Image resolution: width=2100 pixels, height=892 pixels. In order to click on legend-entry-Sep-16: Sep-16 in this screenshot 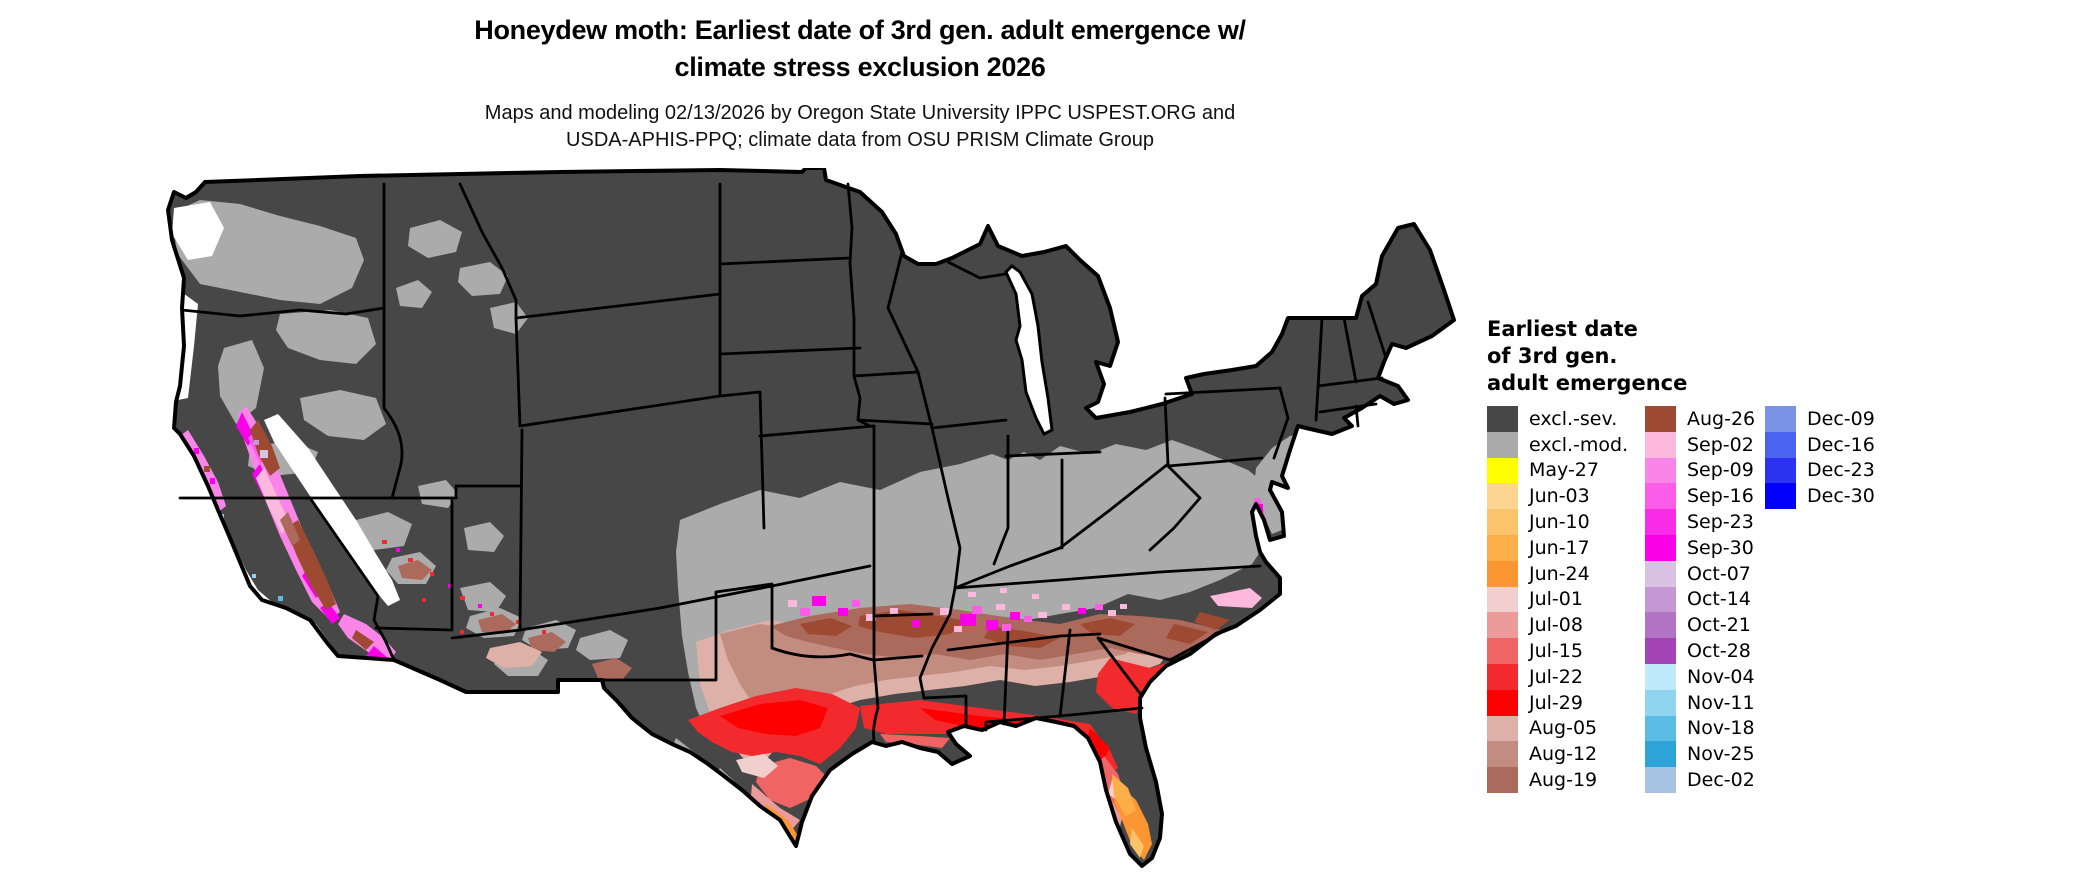, I will do `click(1700, 496)`.